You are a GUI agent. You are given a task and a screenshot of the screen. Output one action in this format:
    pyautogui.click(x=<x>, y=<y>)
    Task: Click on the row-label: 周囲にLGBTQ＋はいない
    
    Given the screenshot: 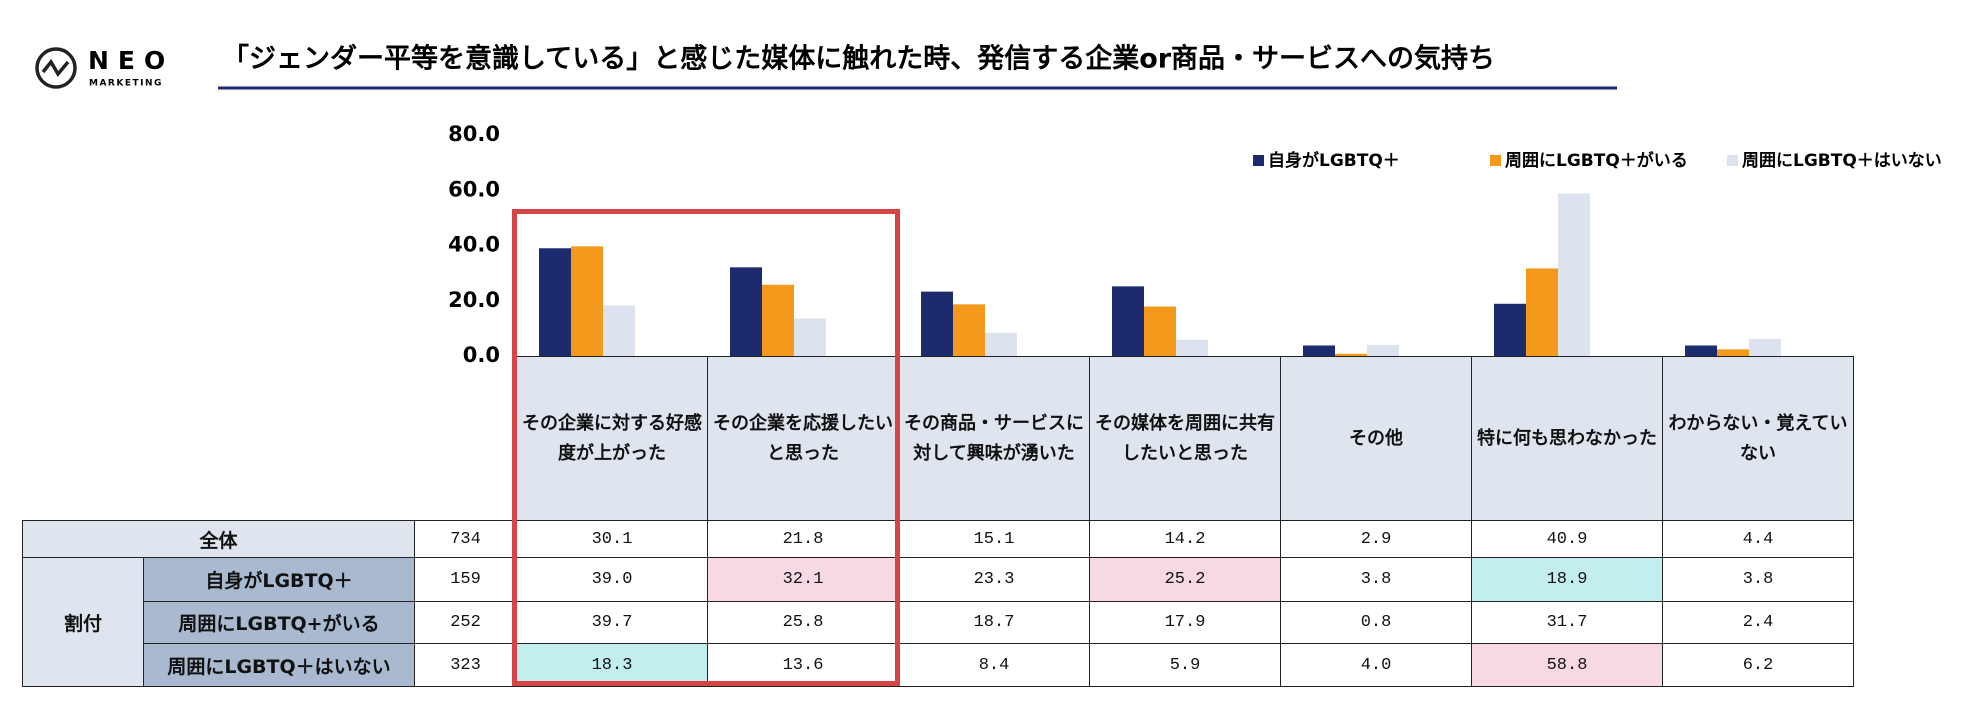 What is the action you would take?
    pyautogui.click(x=279, y=665)
    